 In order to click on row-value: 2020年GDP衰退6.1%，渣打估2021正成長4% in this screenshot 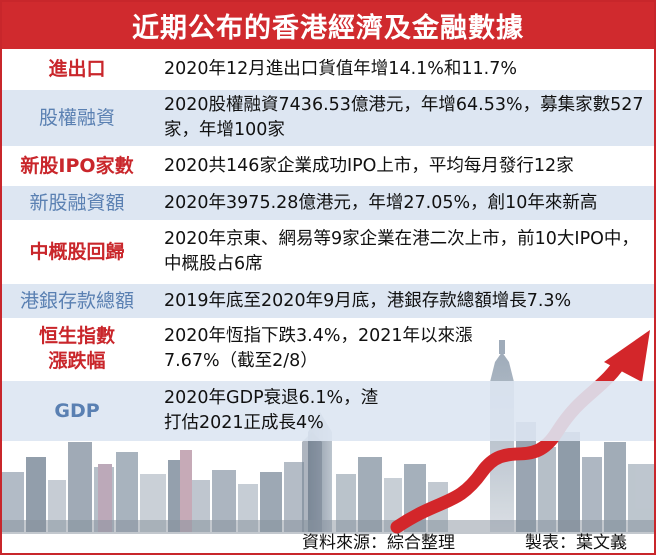, I will do `click(271, 410)`.